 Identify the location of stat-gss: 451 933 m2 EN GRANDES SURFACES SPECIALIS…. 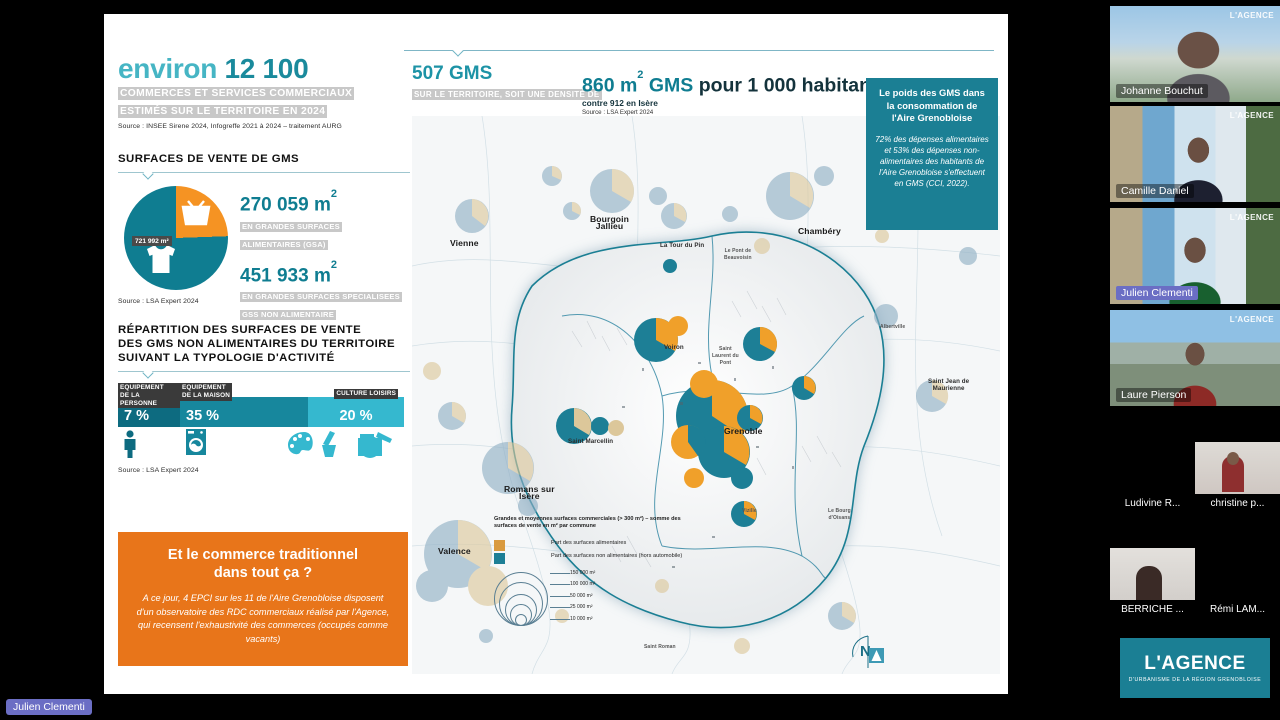
(325, 290).